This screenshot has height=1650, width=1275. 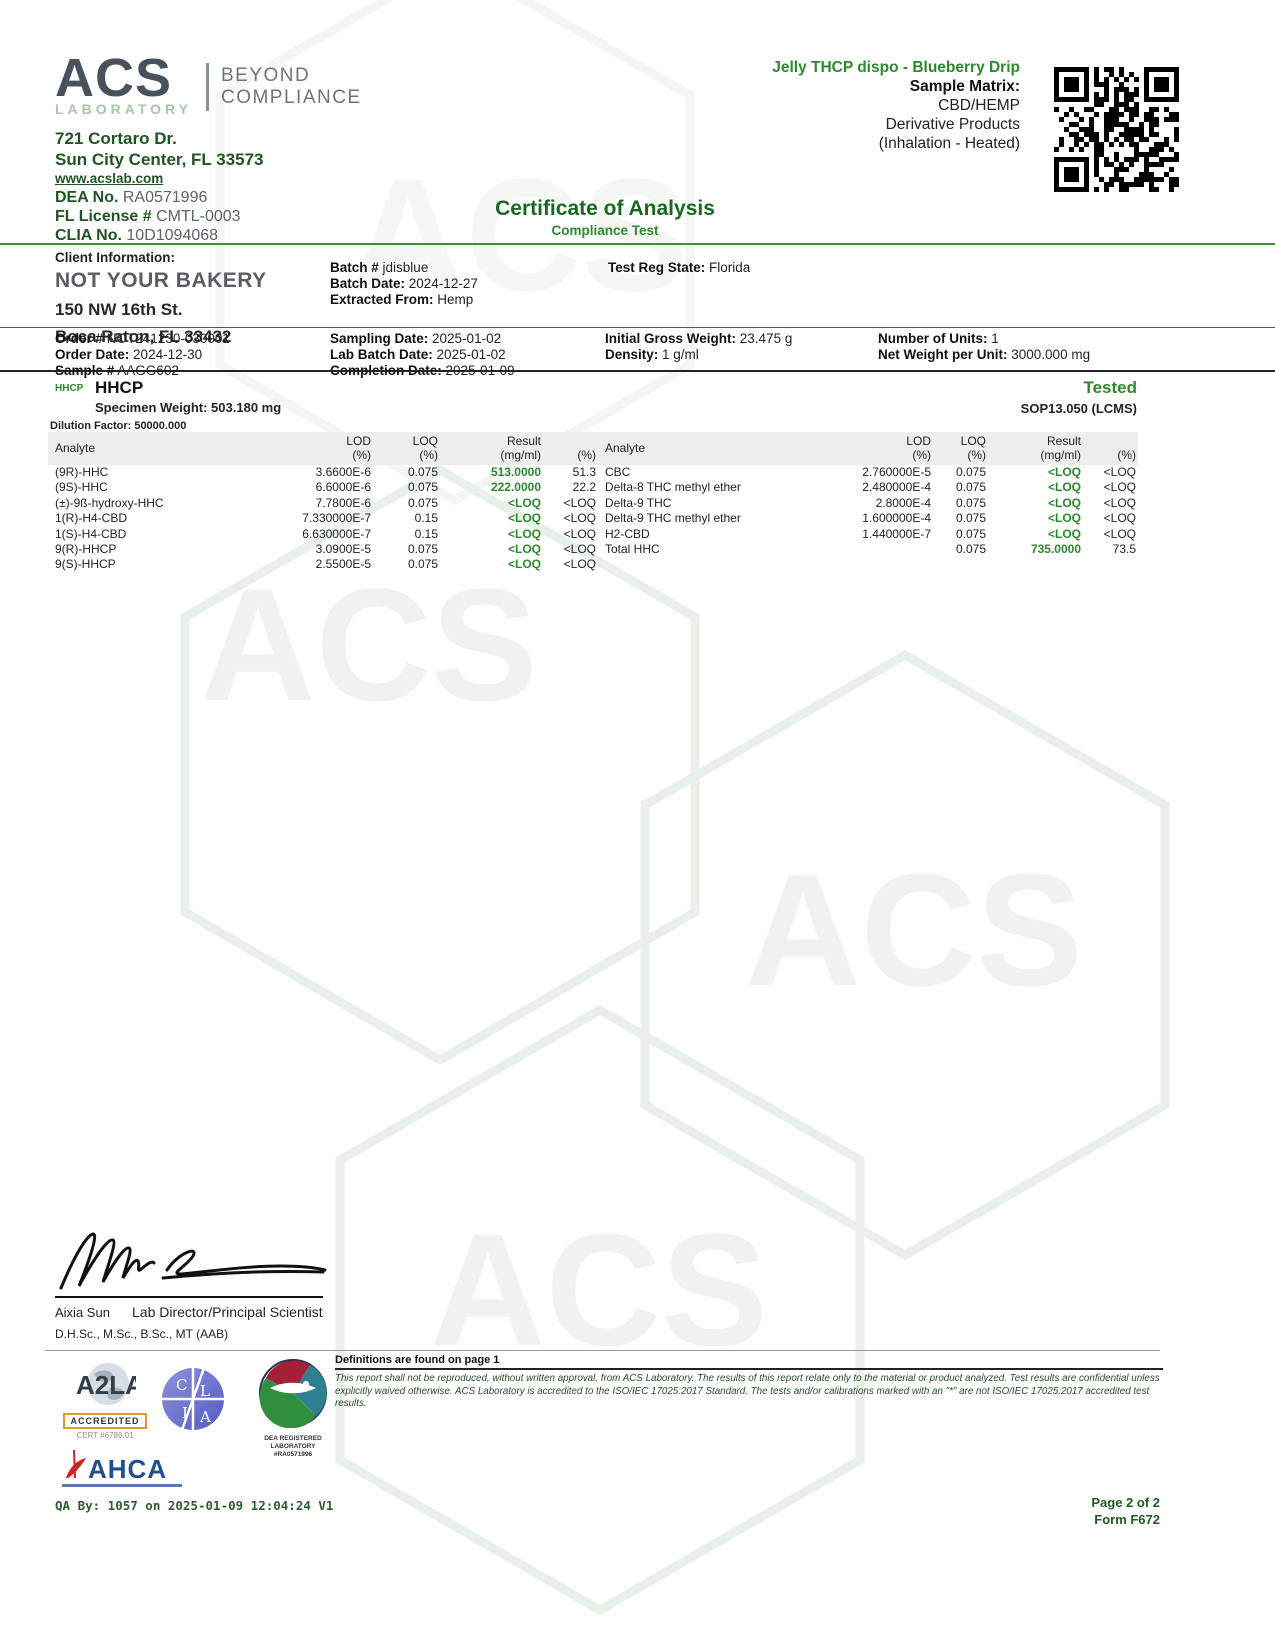 What do you see at coordinates (122, 1485) in the screenshot?
I see `ahca-tagline-bar` at bounding box center [122, 1485].